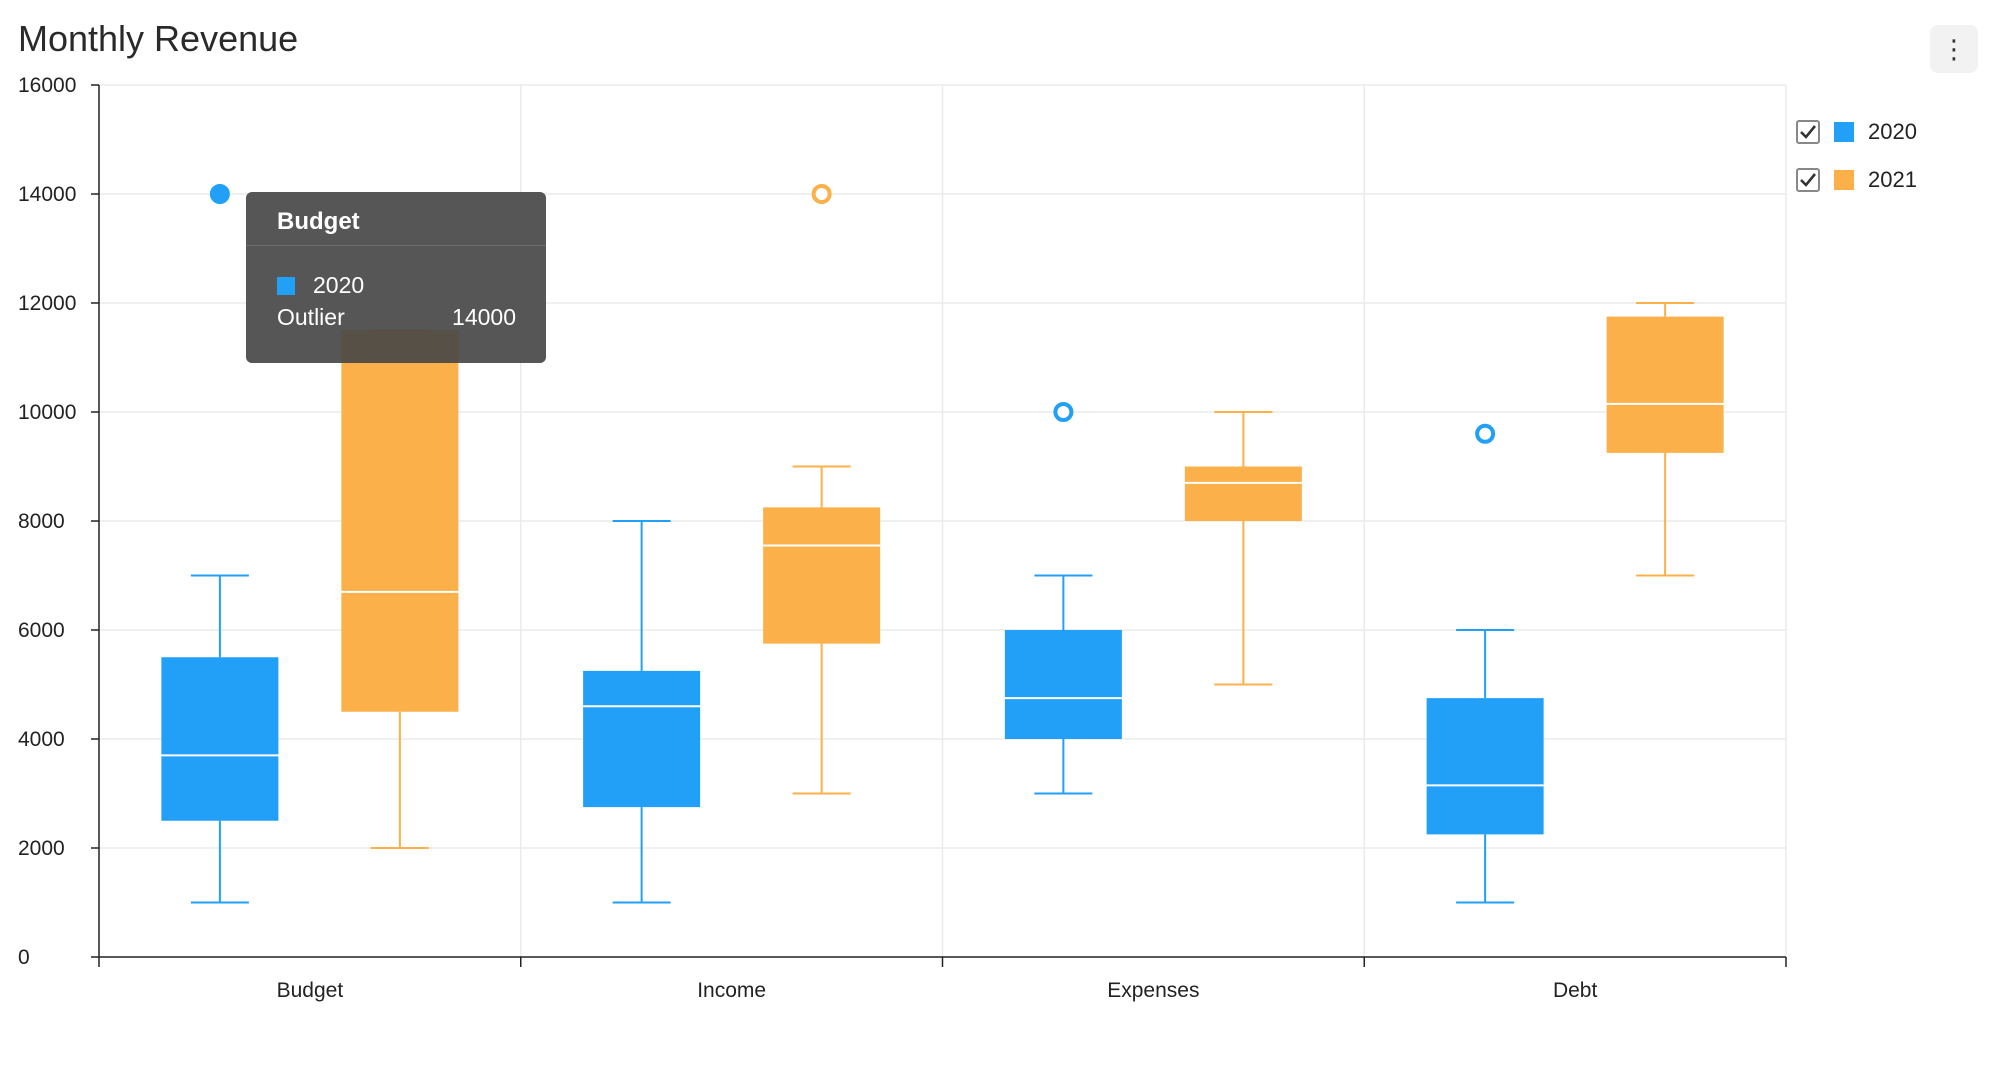 This screenshot has width=1994, height=1070. I want to click on tooltip-title: Budget, so click(318, 221).